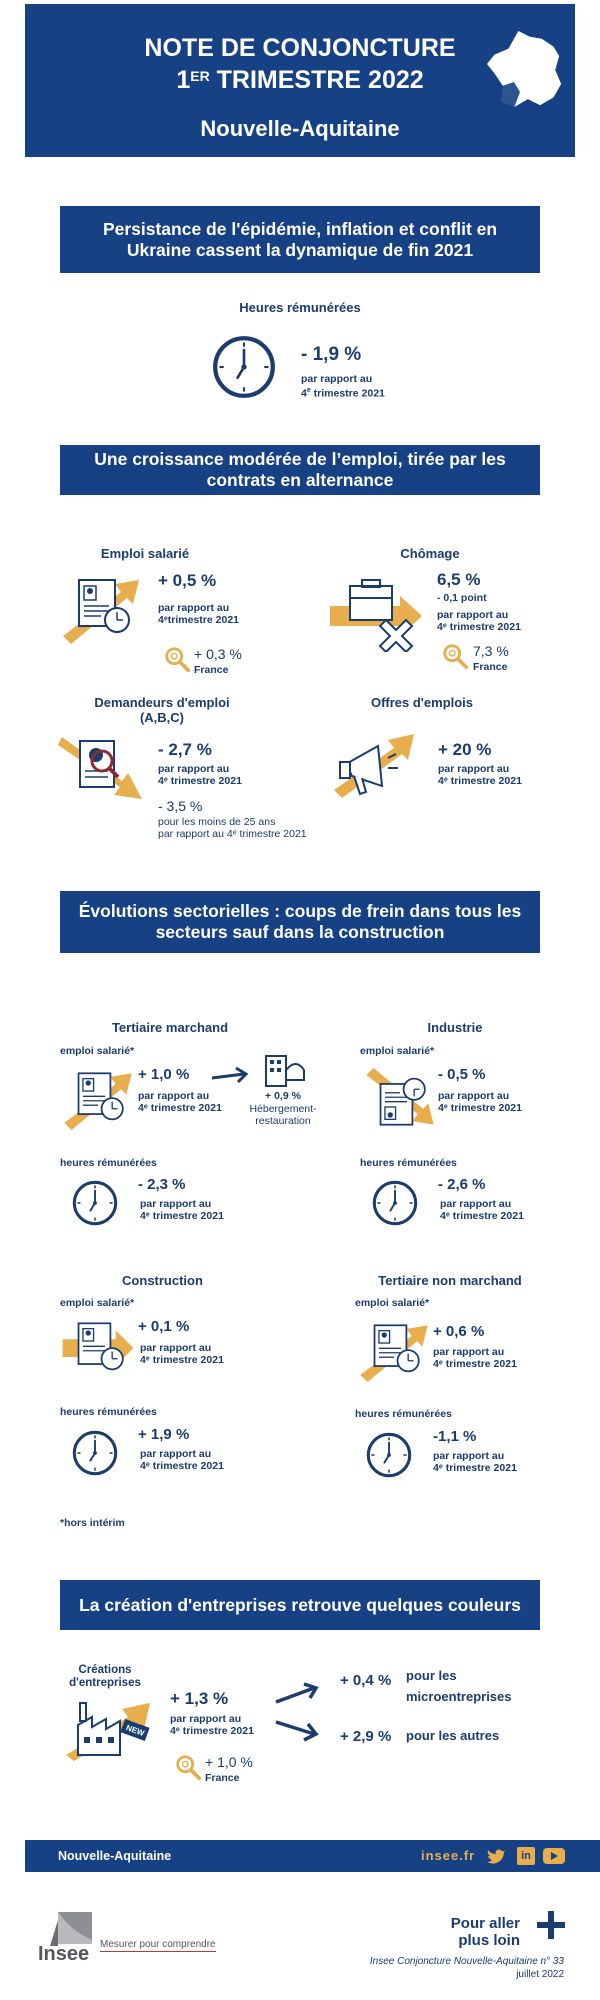 Image resolution: width=600 pixels, height=2000 pixels. What do you see at coordinates (162, 1280) in the screenshot?
I see `construction-title: Construction` at bounding box center [162, 1280].